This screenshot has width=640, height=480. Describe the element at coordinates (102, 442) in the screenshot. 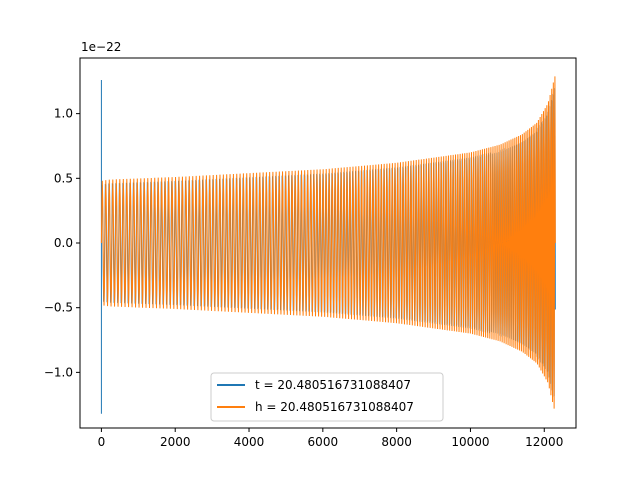

I see `x-tick-label: 0` at that location.